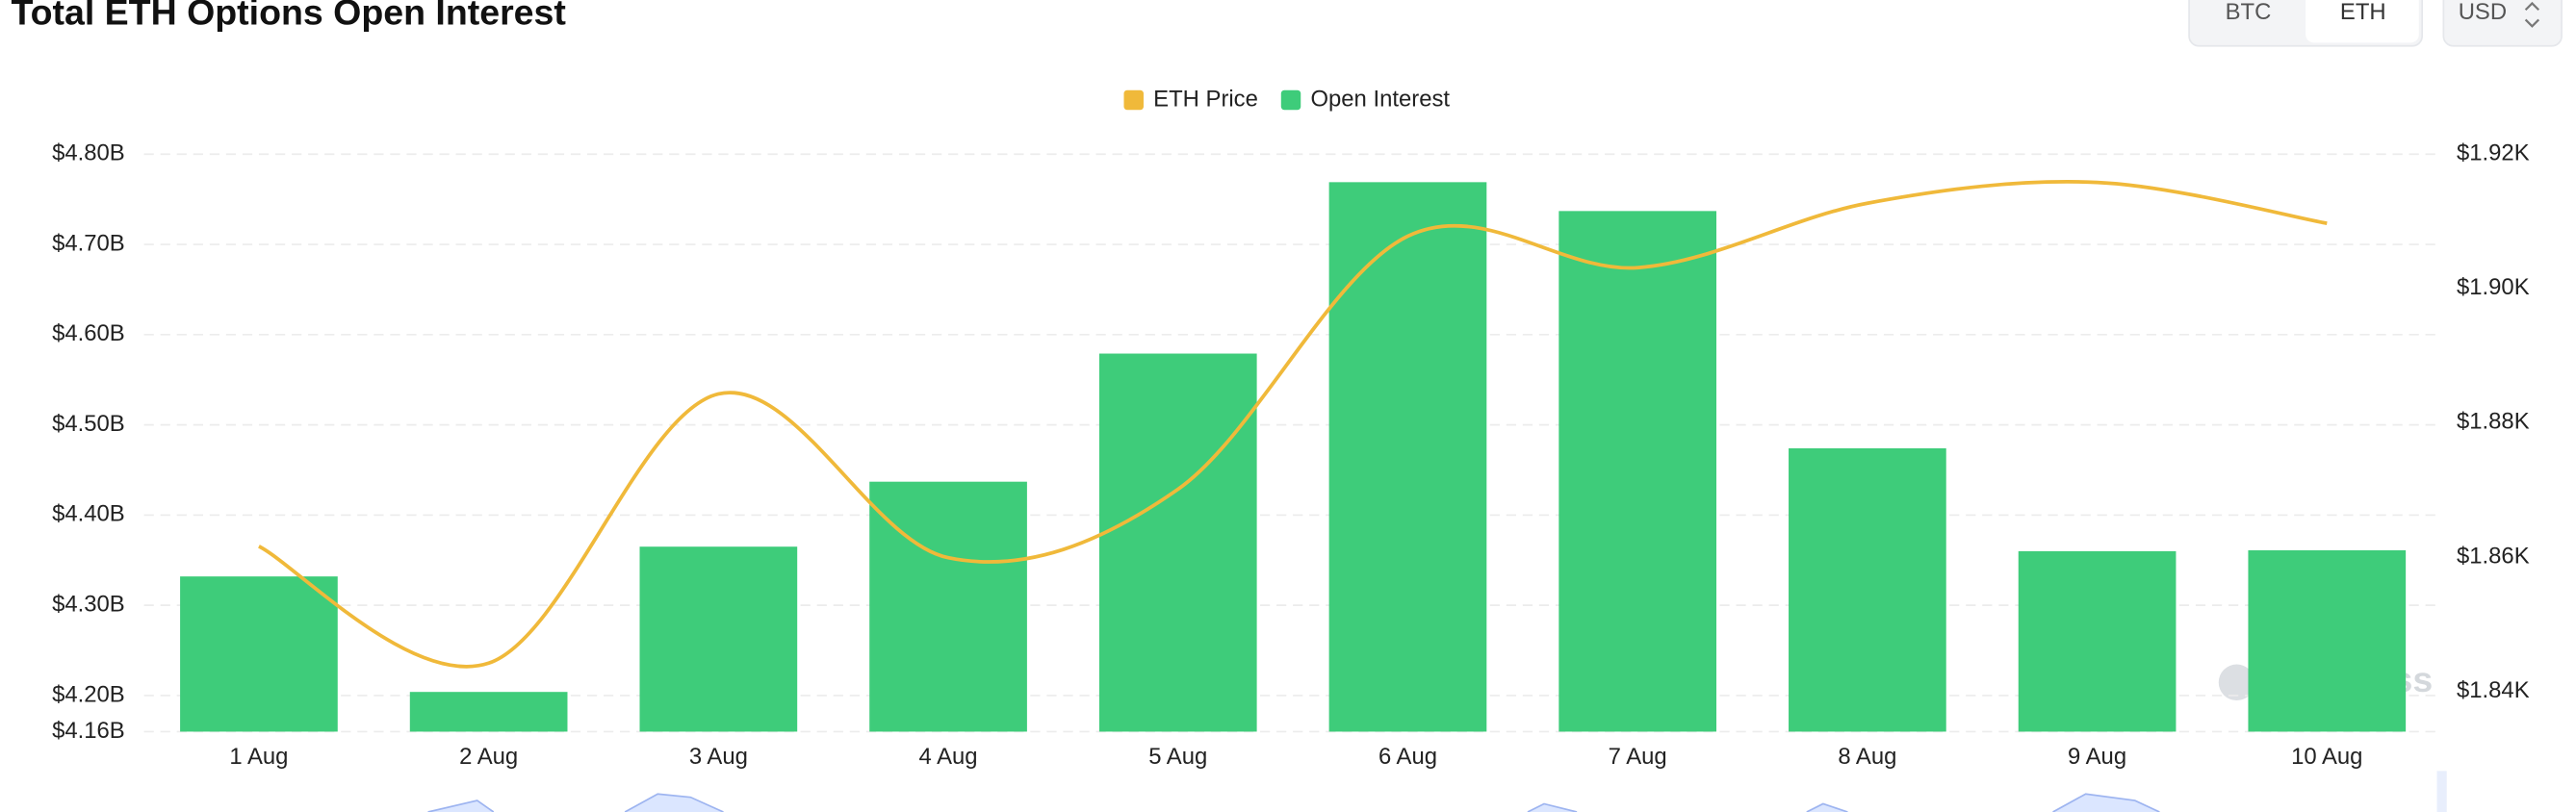 The image size is (2576, 812). Describe the element at coordinates (1294, 802) in the screenshot. I see `minimap` at that location.